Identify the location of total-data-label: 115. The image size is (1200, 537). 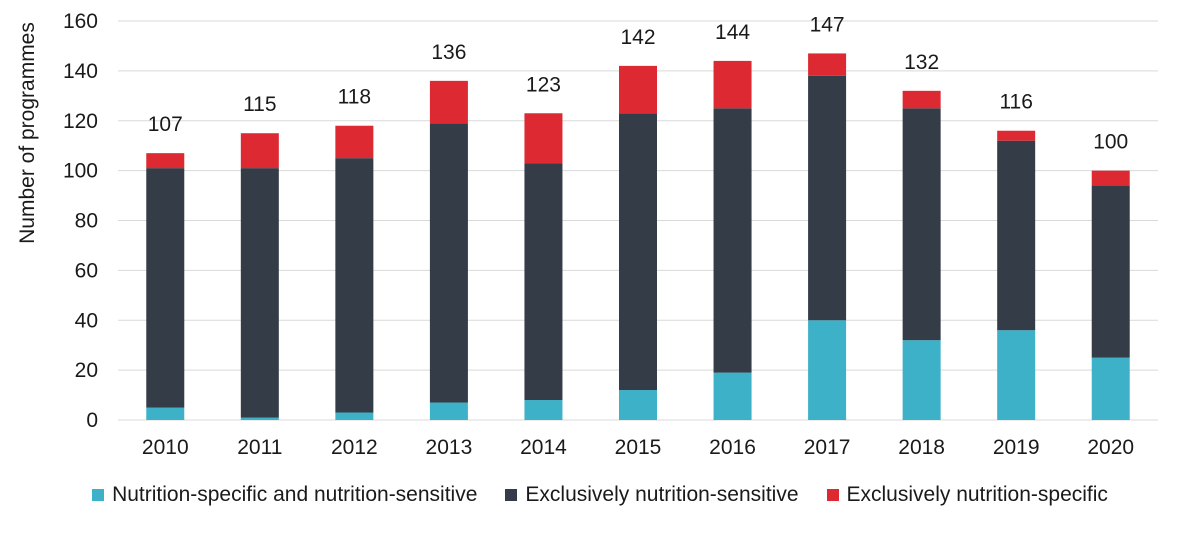
(259, 104).